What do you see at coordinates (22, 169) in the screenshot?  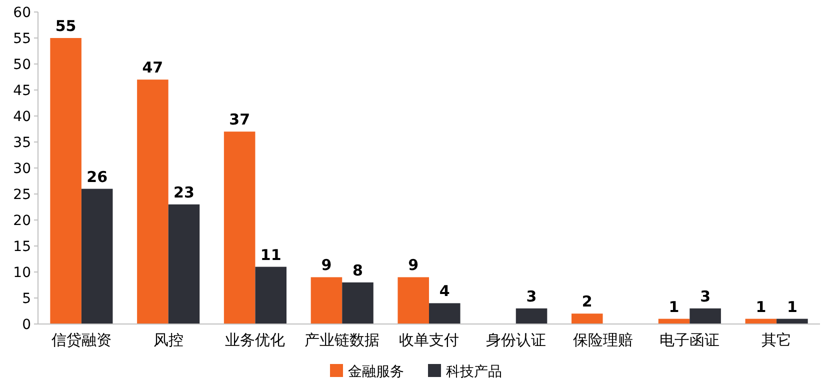 I see `y-tick-label: 30` at bounding box center [22, 169].